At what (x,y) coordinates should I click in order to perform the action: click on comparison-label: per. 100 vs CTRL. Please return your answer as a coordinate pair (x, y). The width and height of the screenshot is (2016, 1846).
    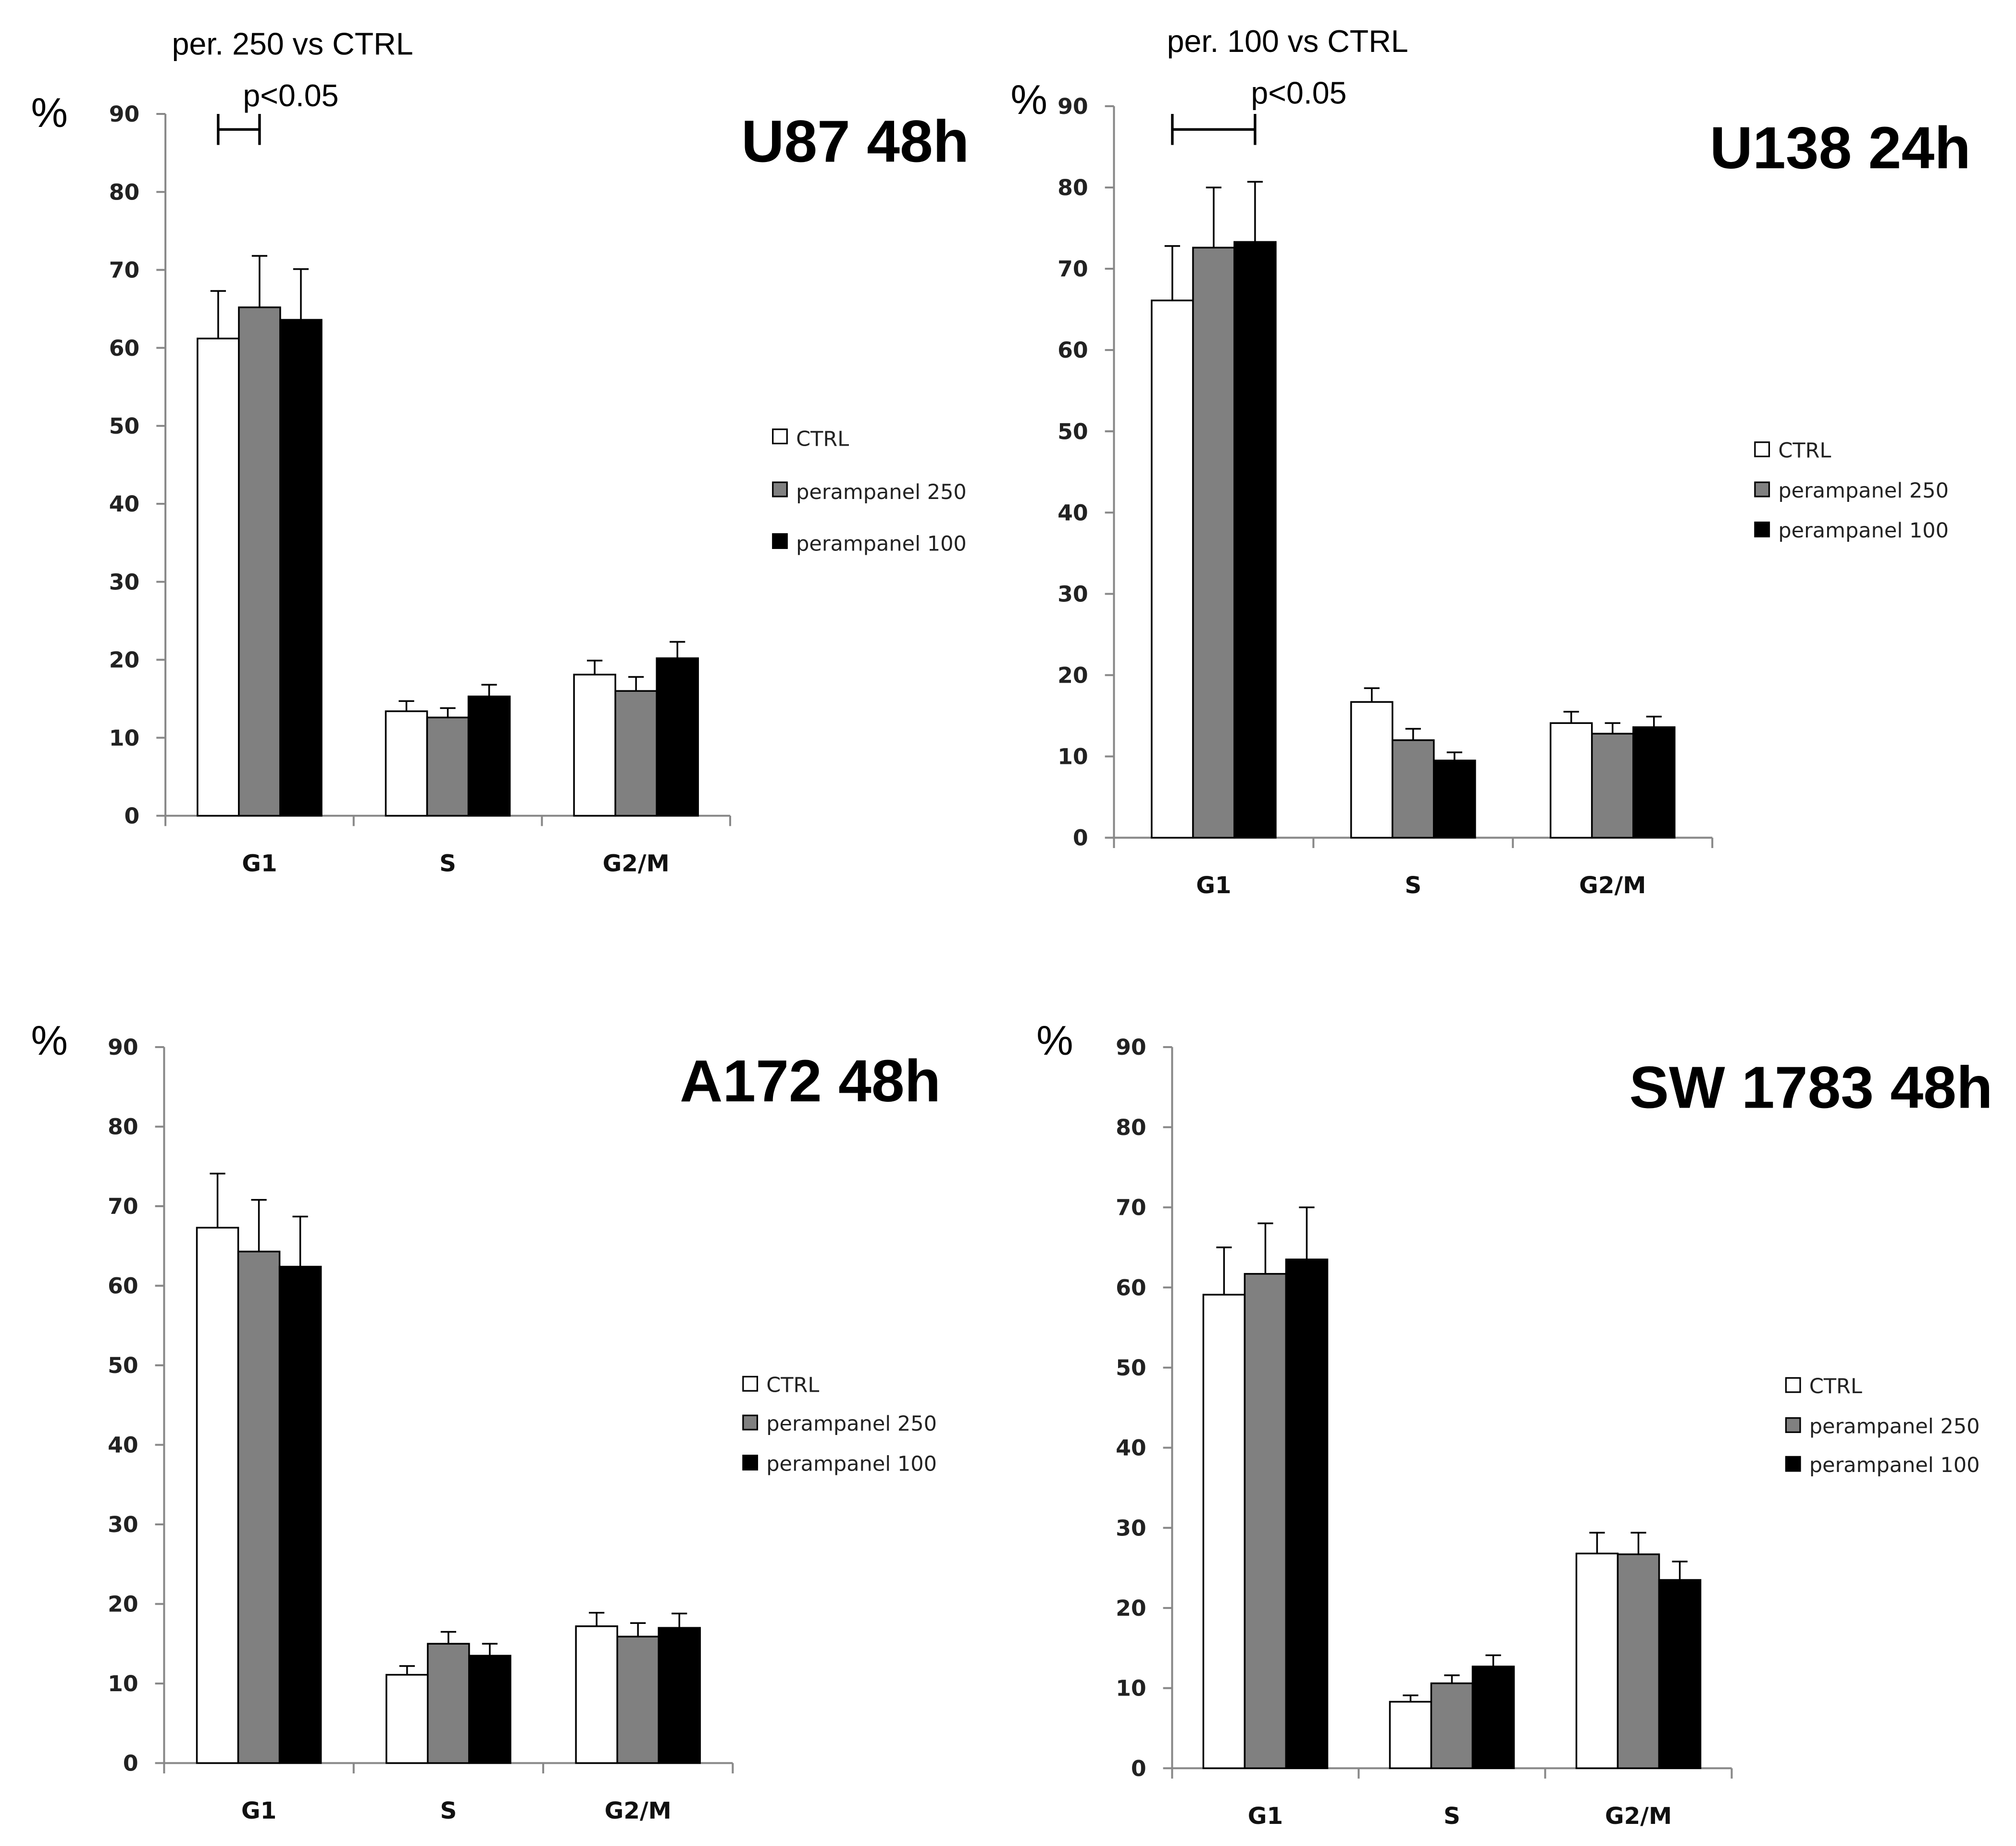
    Looking at the image, I should click on (1287, 41).